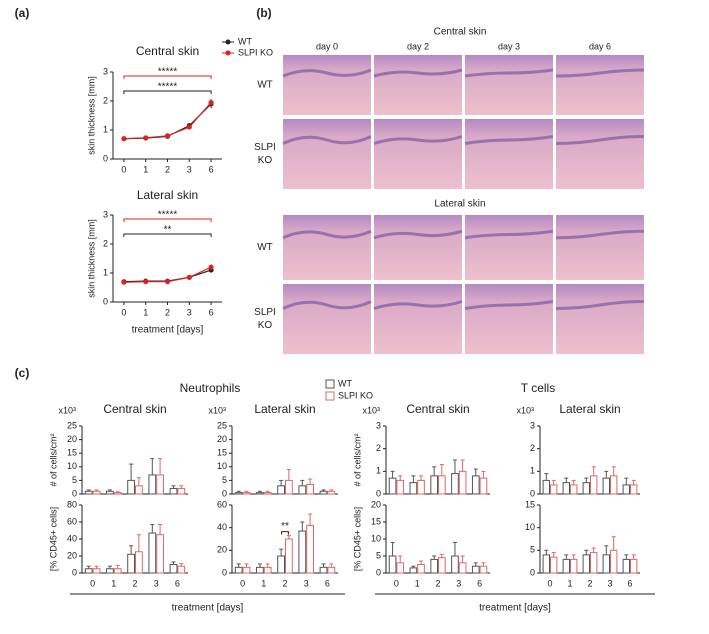  I want to click on column-label: day 6, so click(600, 46).